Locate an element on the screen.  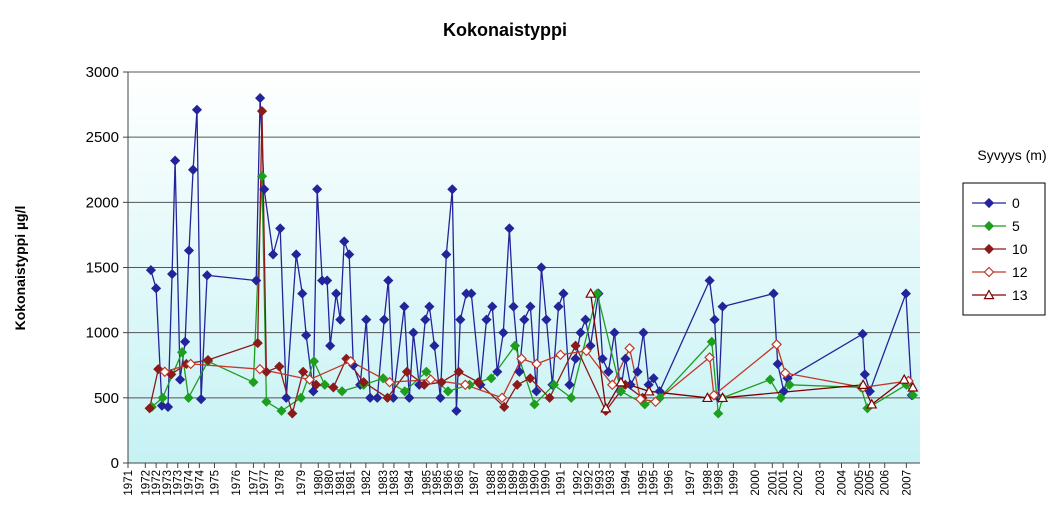
x-tick-label: 1980 is located at coordinates (330, 483).